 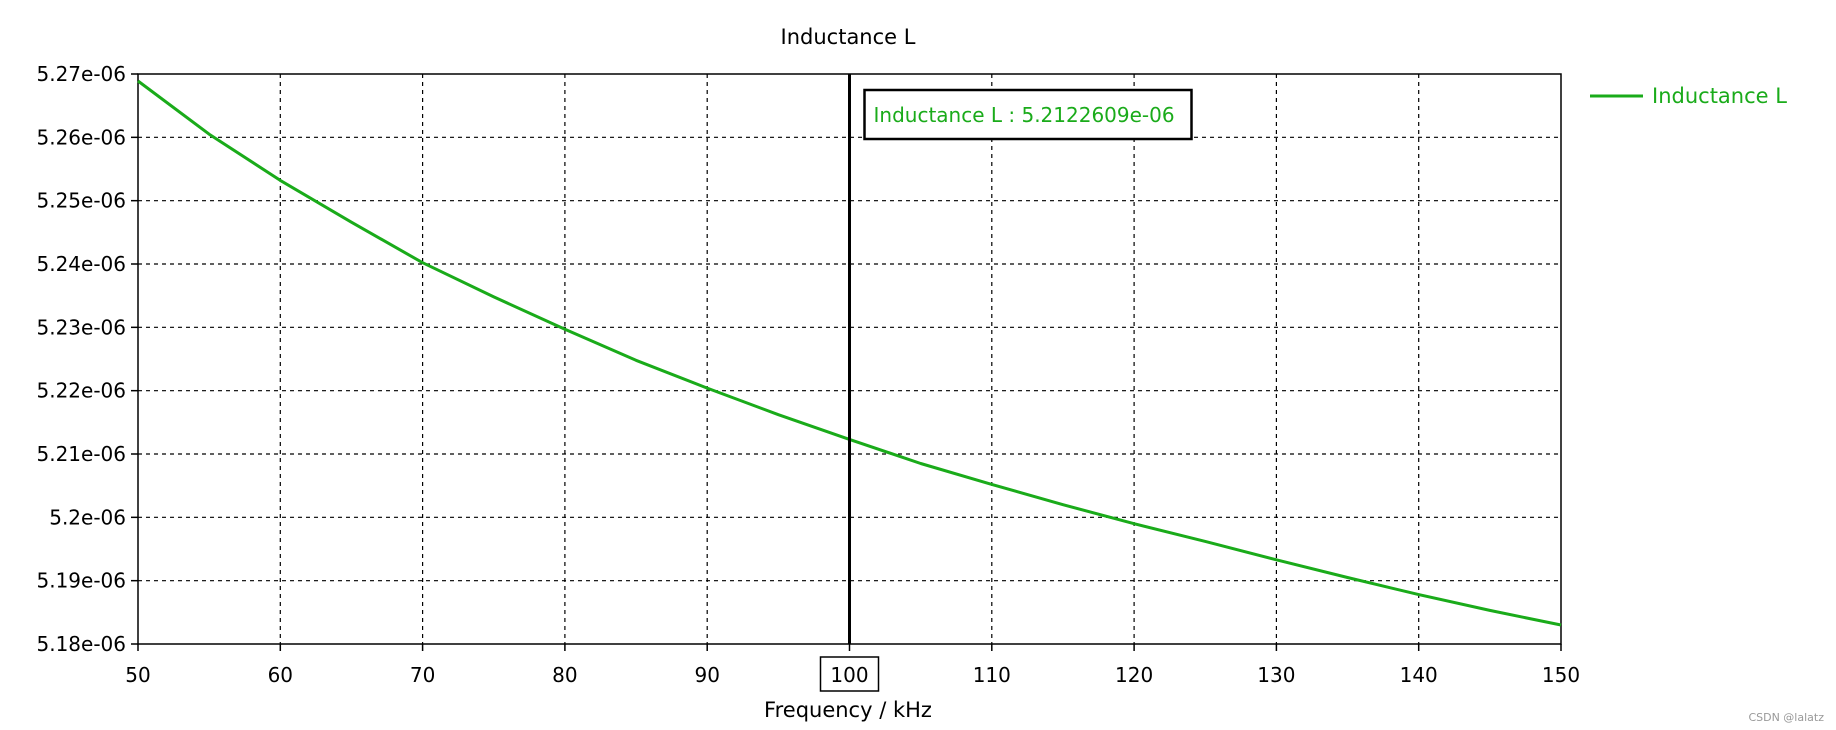 What do you see at coordinates (81, 264) in the screenshot?
I see `y-tick-label: 5.24e-06` at bounding box center [81, 264].